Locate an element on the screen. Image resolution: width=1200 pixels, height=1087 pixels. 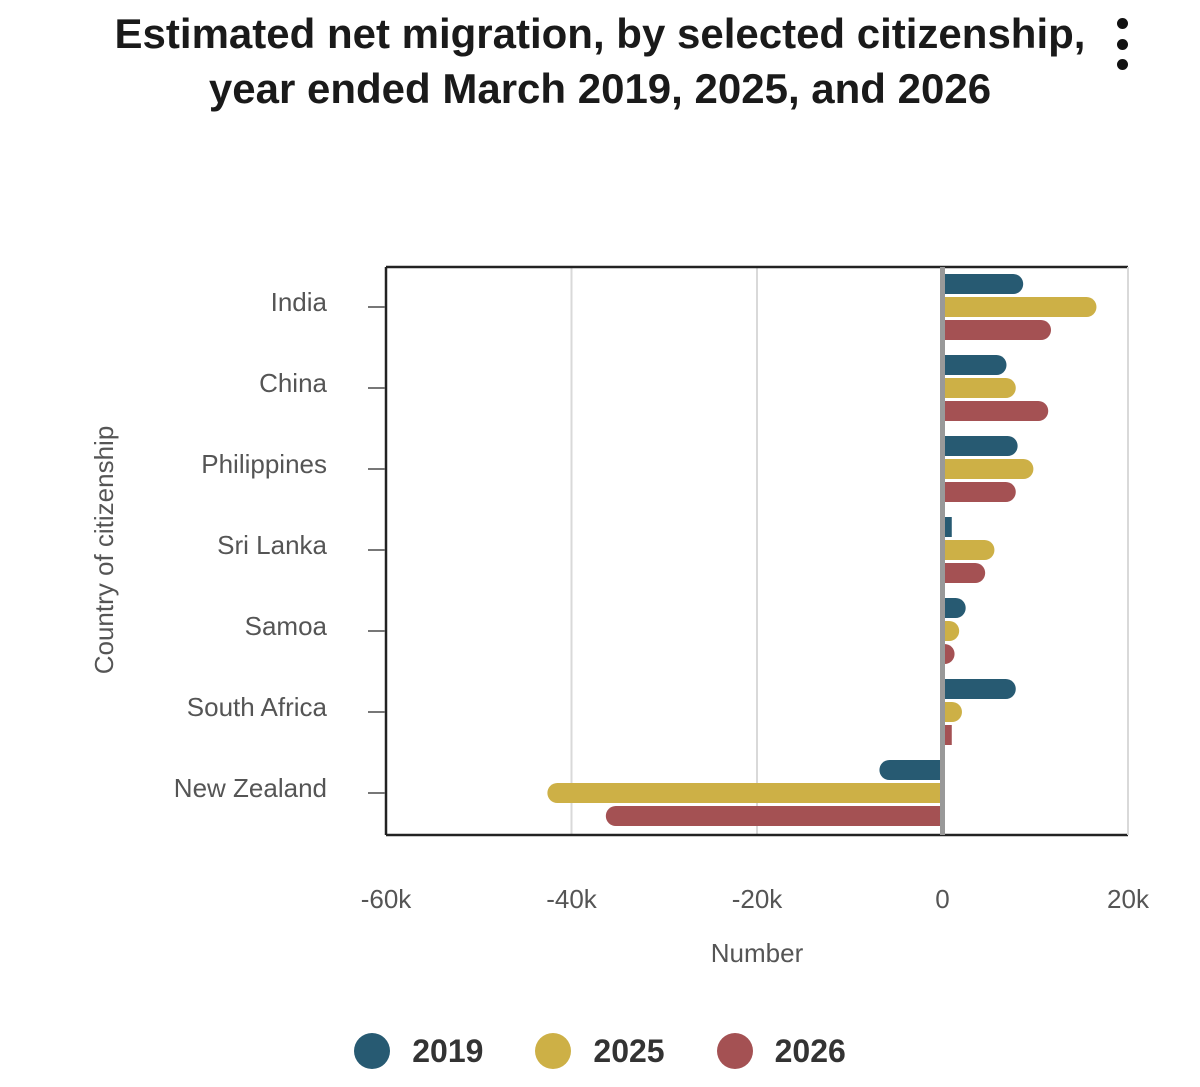
bar-sri-lanka-2026 is located at coordinates (964, 573).